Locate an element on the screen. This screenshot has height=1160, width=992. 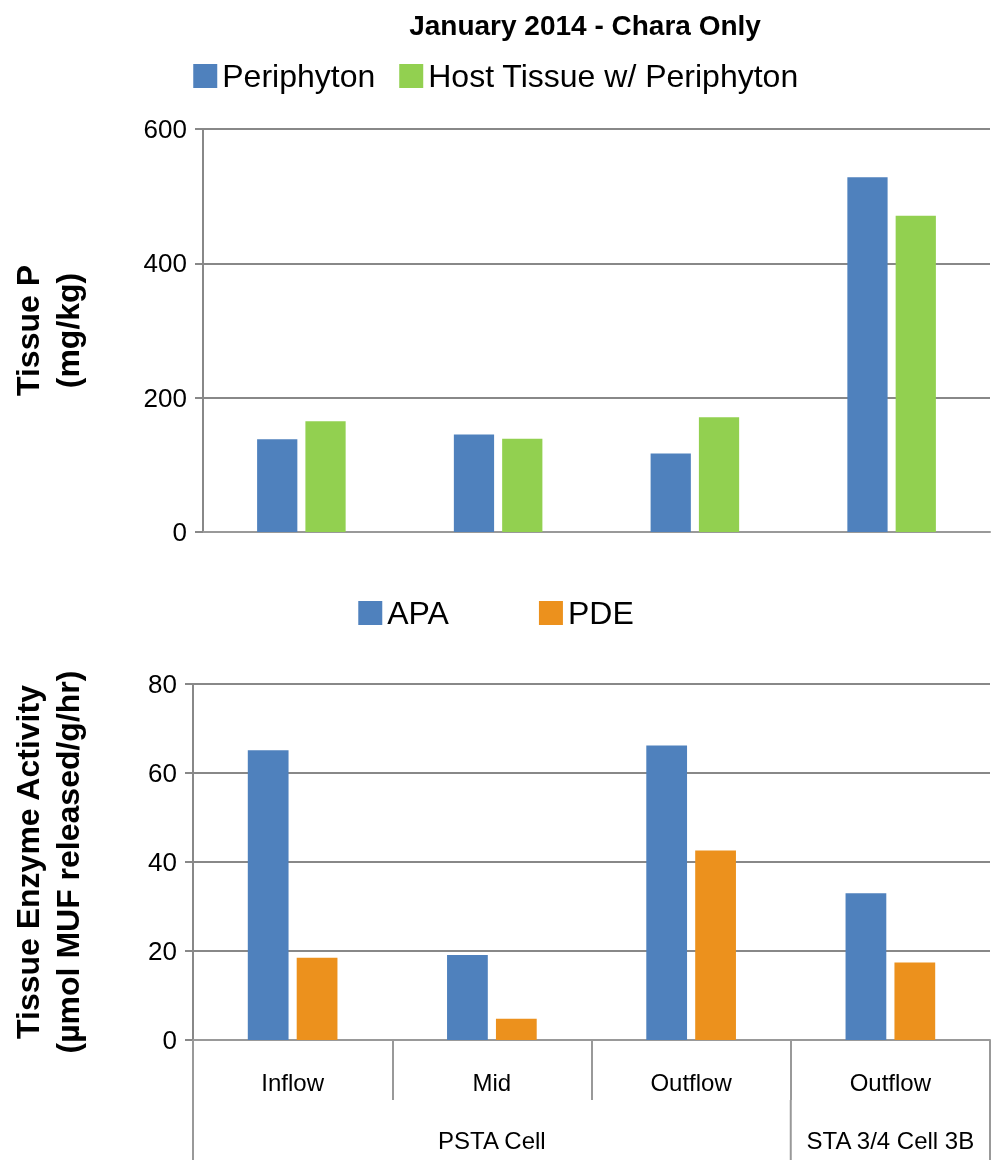
chart-title: January 2014 - Chara Only is located at coordinates (585, 25).